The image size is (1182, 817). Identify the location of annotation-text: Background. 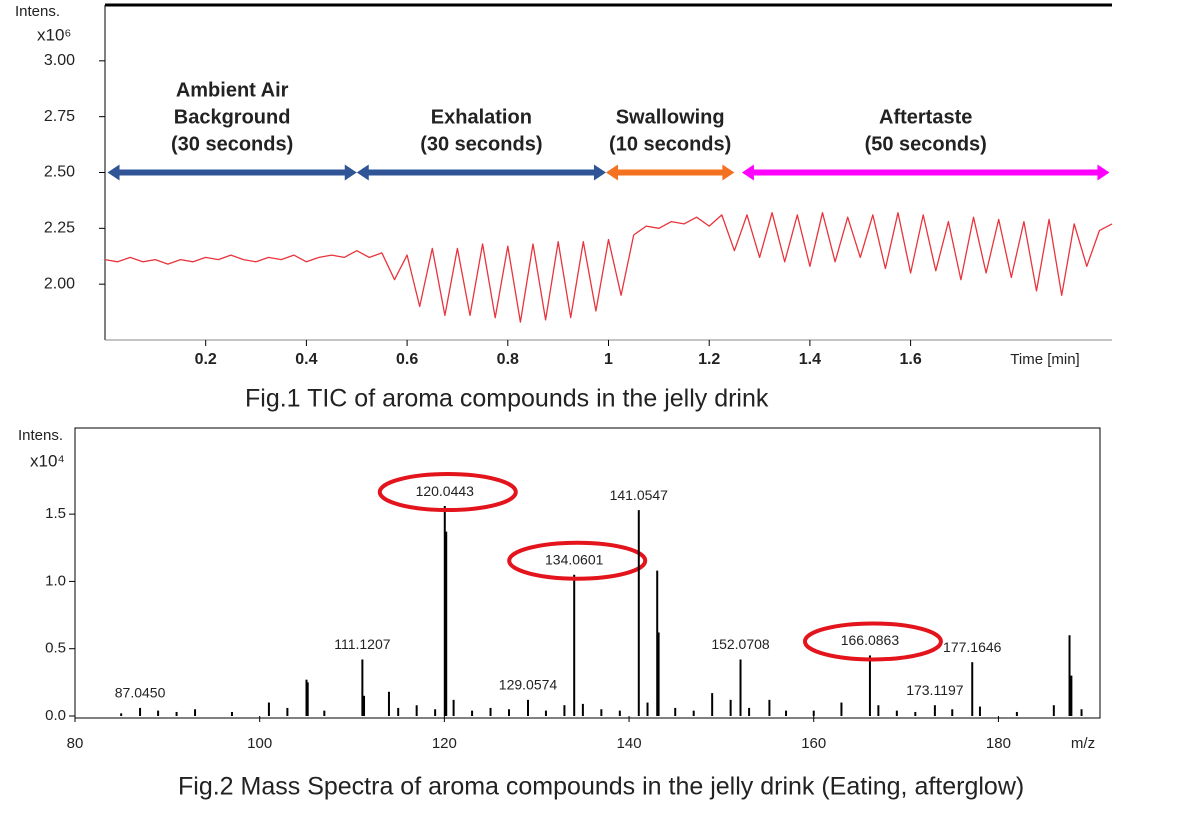
(232, 117).